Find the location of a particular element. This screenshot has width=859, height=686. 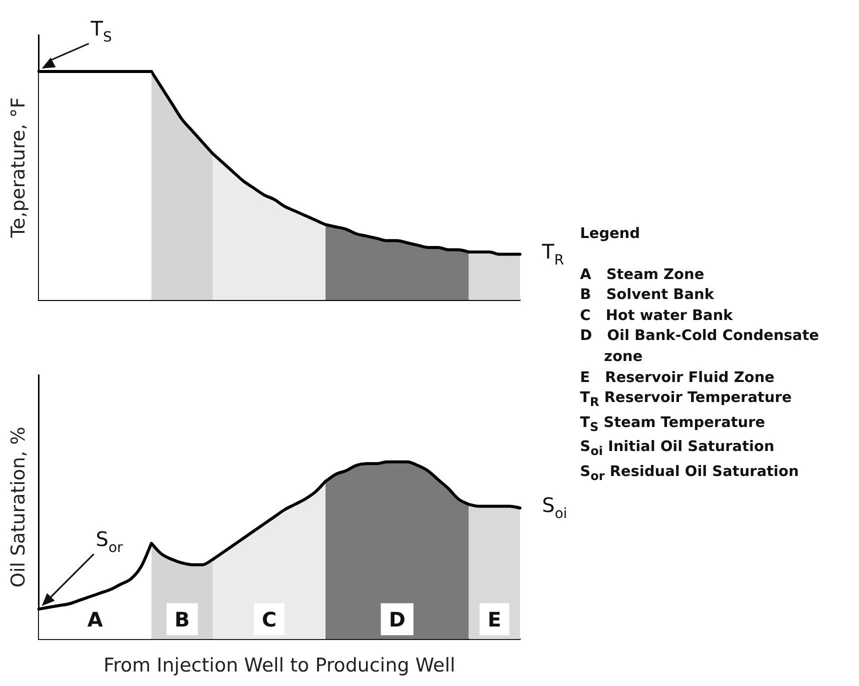

series-label: D is located at coordinates (397, 619).